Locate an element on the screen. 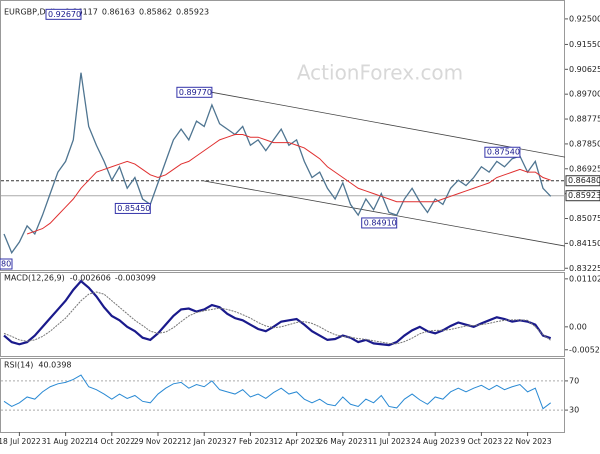  annotation-label: 0.89770 is located at coordinates (195, 92).